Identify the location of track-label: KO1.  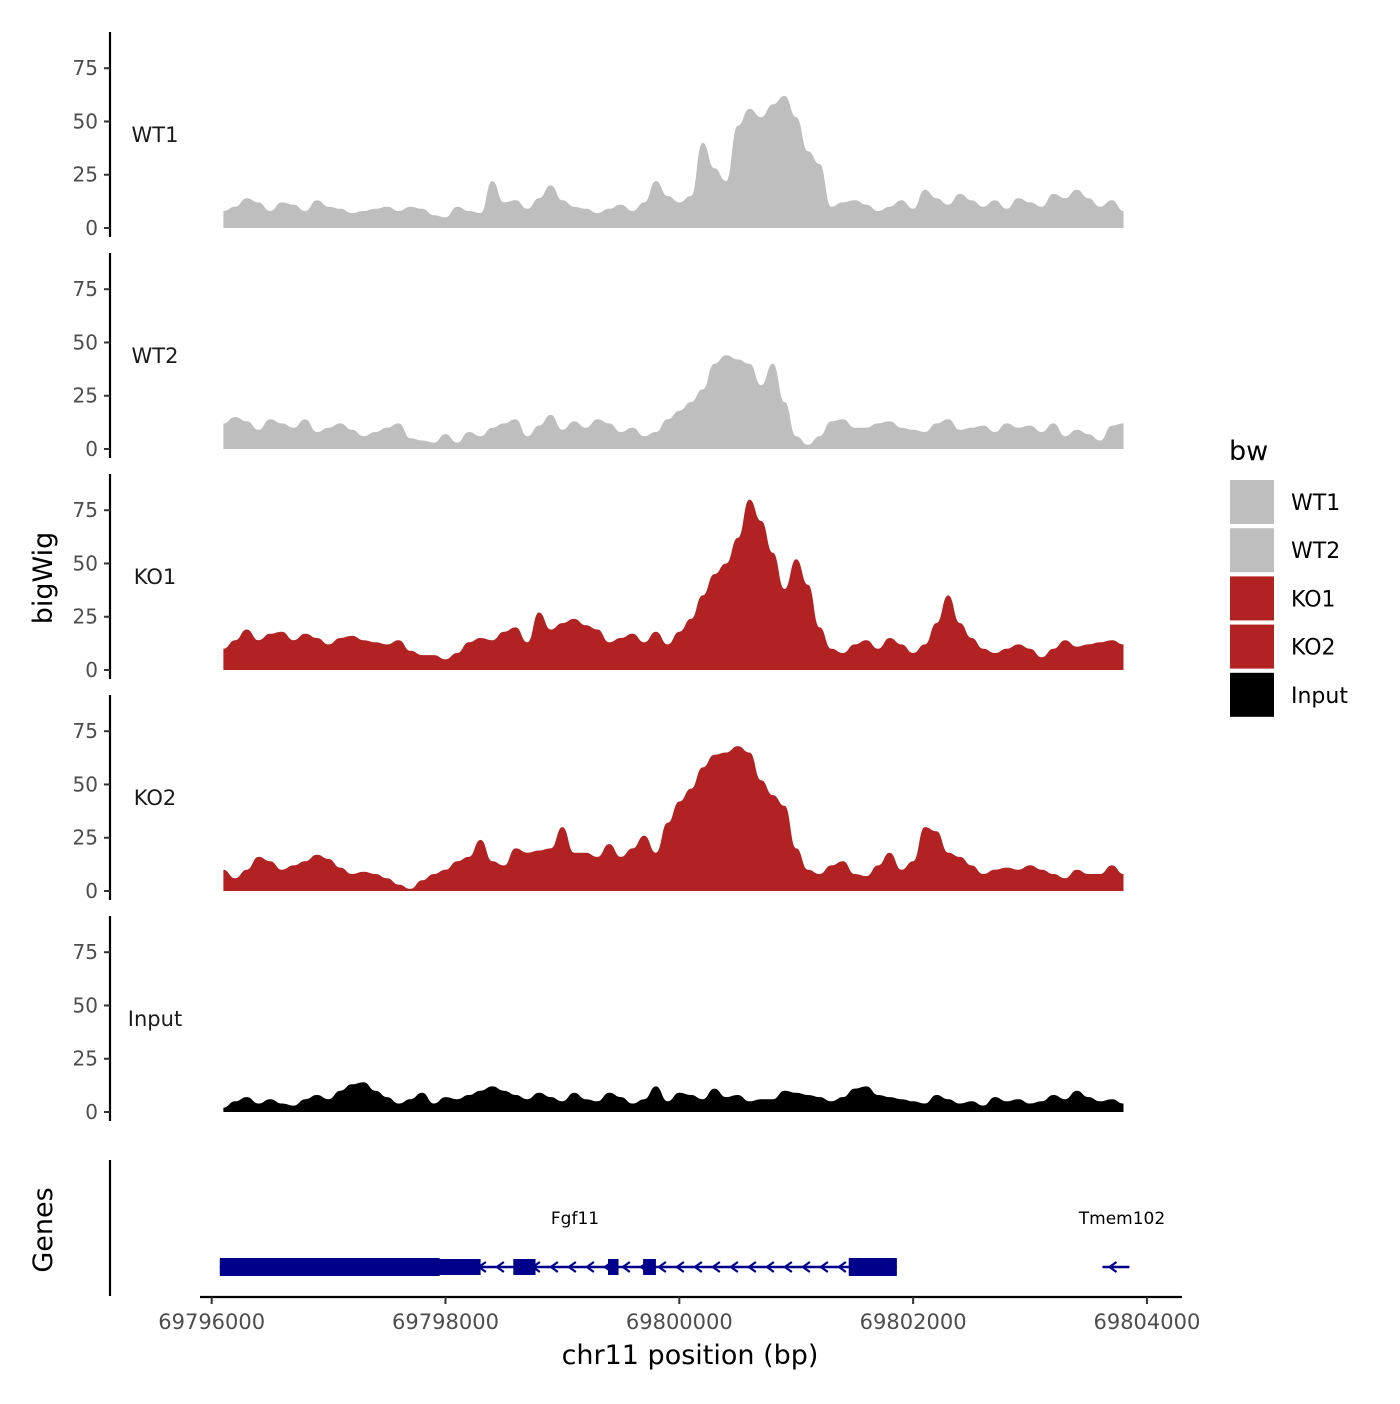
(155, 577).